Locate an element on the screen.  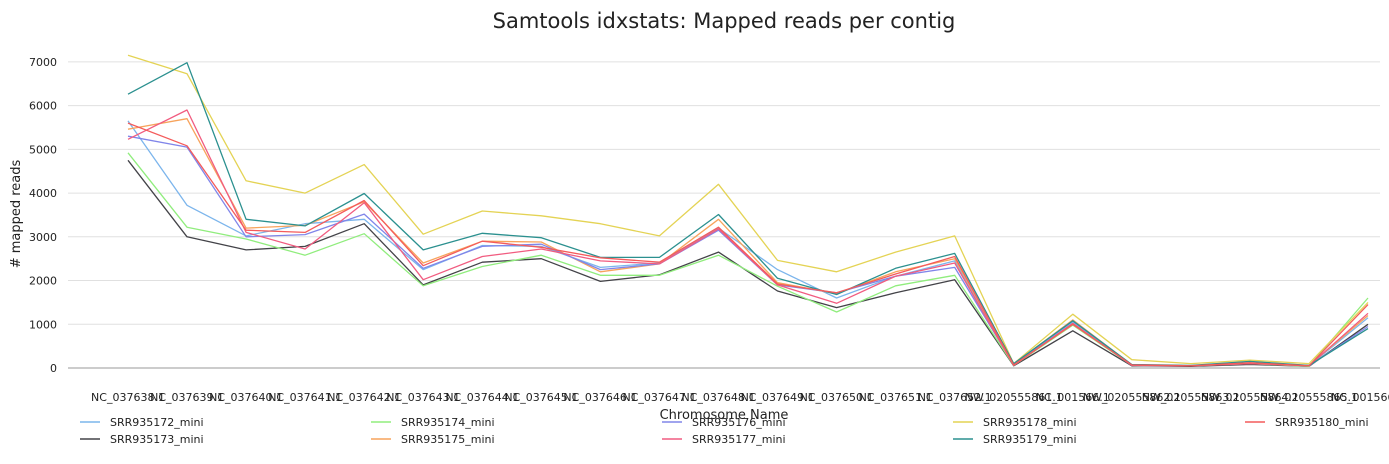
x-tick-label: NC_037641.1 is located at coordinates (305, 397).